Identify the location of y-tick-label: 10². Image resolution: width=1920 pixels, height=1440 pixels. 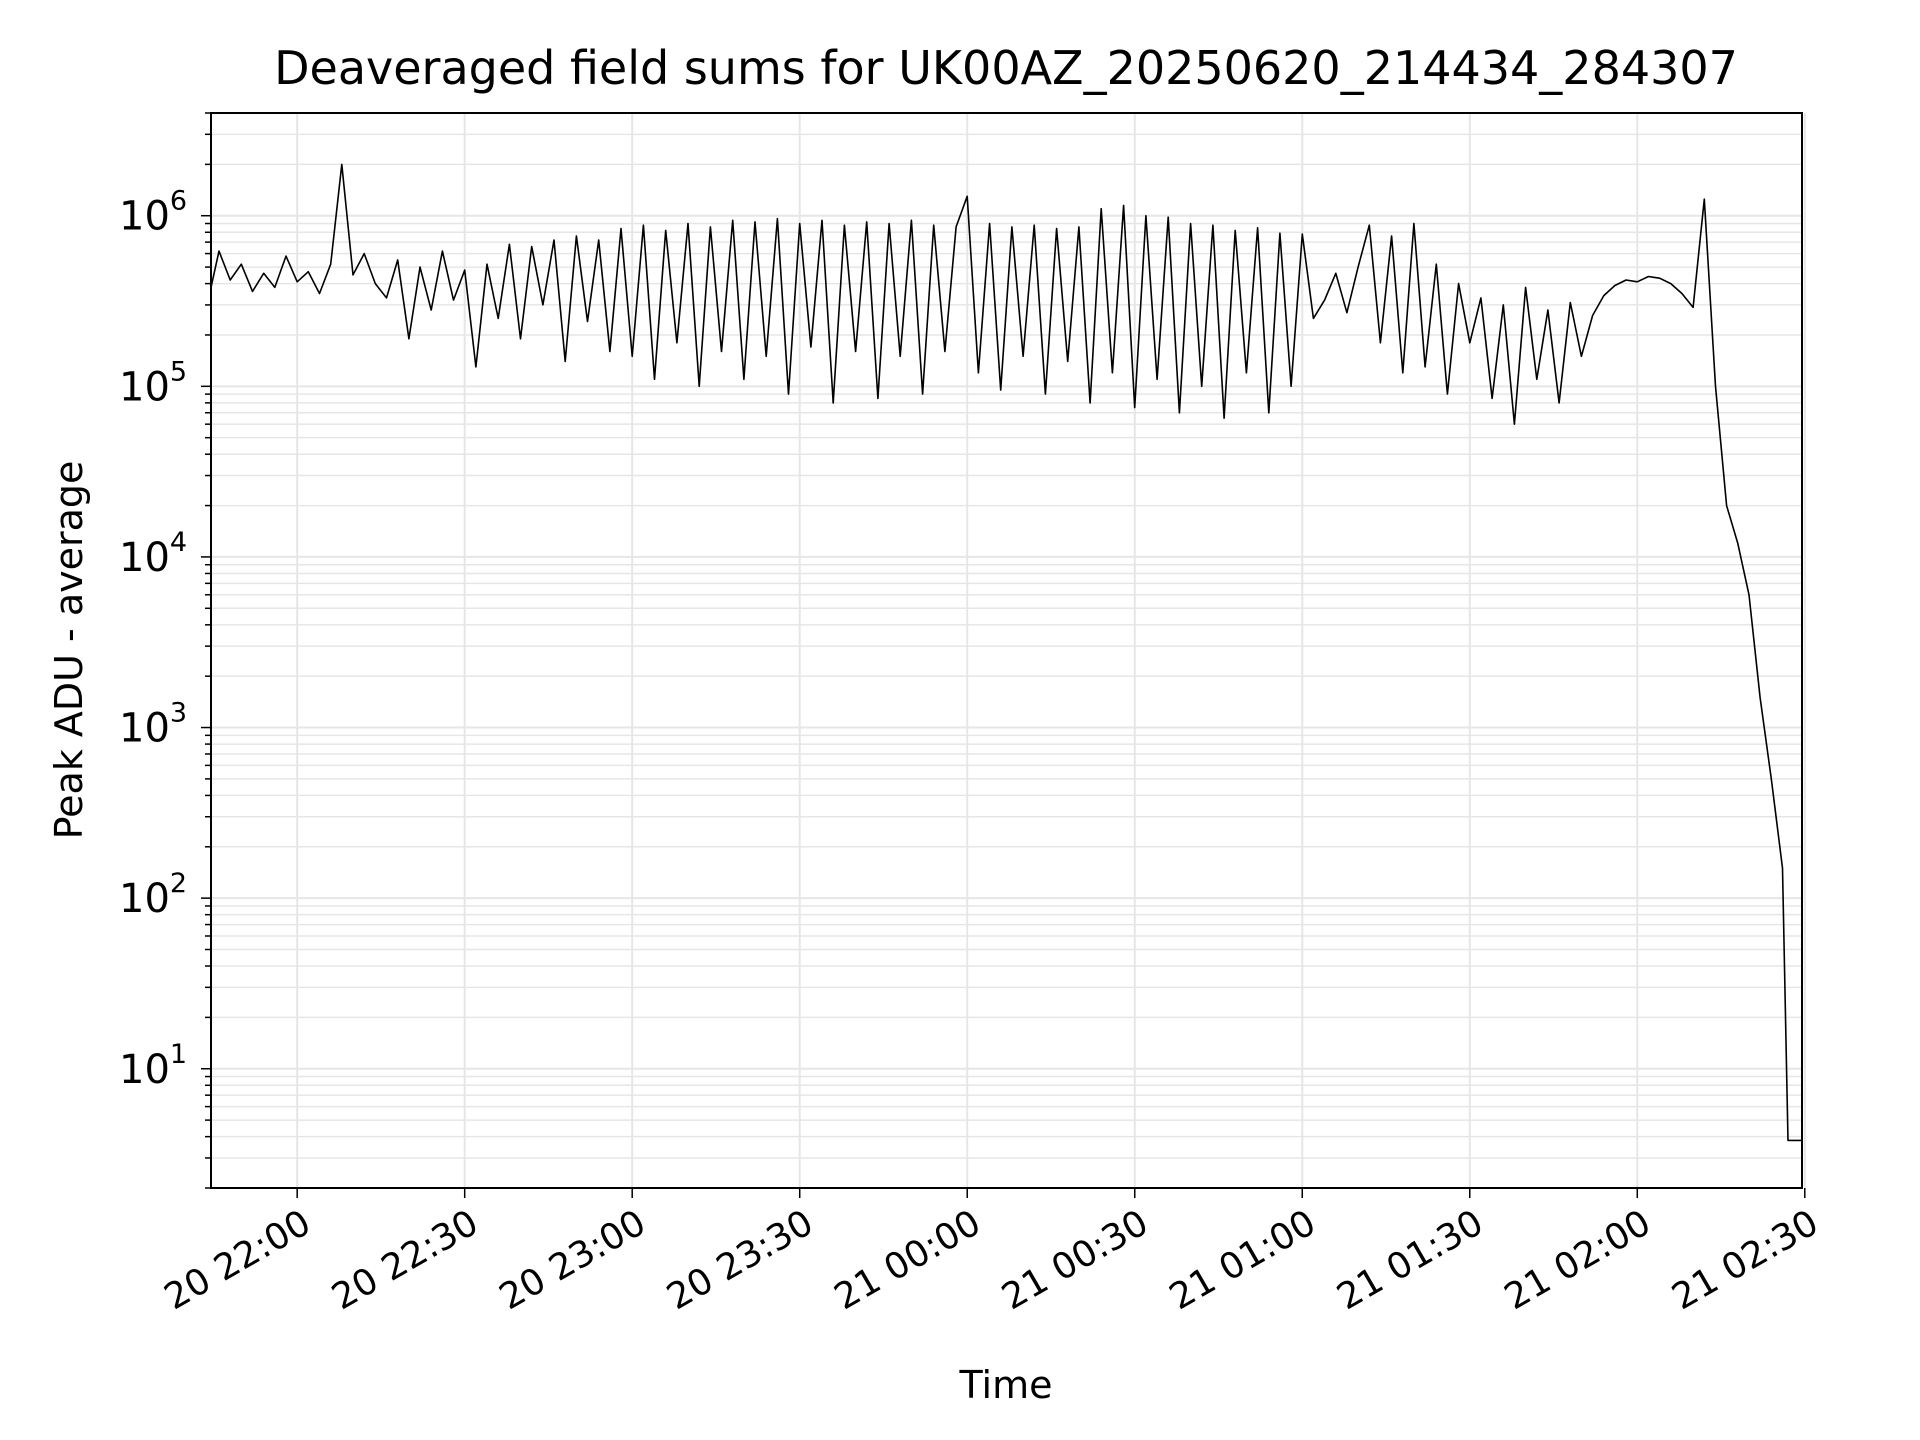
(153, 895).